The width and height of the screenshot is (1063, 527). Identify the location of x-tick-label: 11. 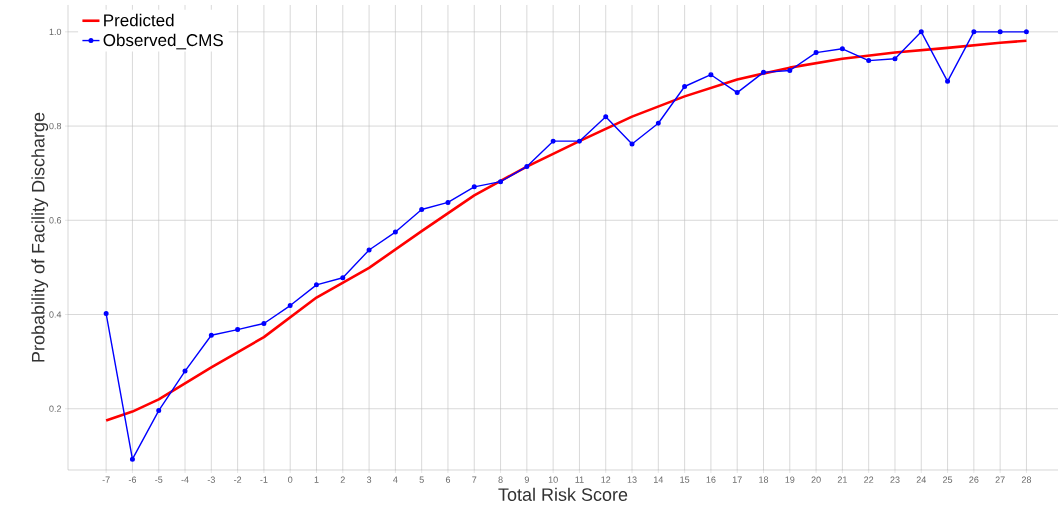
(579, 479).